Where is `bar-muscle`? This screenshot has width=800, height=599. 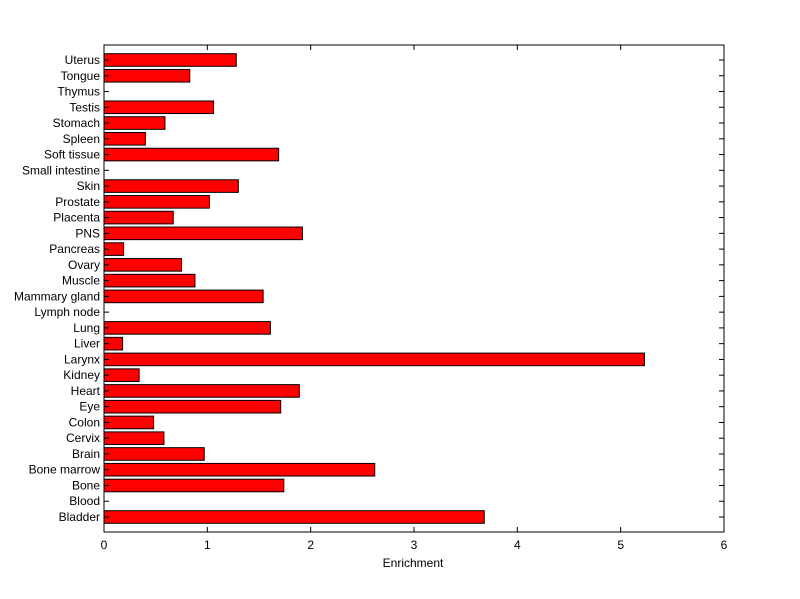 bar-muscle is located at coordinates (149, 280).